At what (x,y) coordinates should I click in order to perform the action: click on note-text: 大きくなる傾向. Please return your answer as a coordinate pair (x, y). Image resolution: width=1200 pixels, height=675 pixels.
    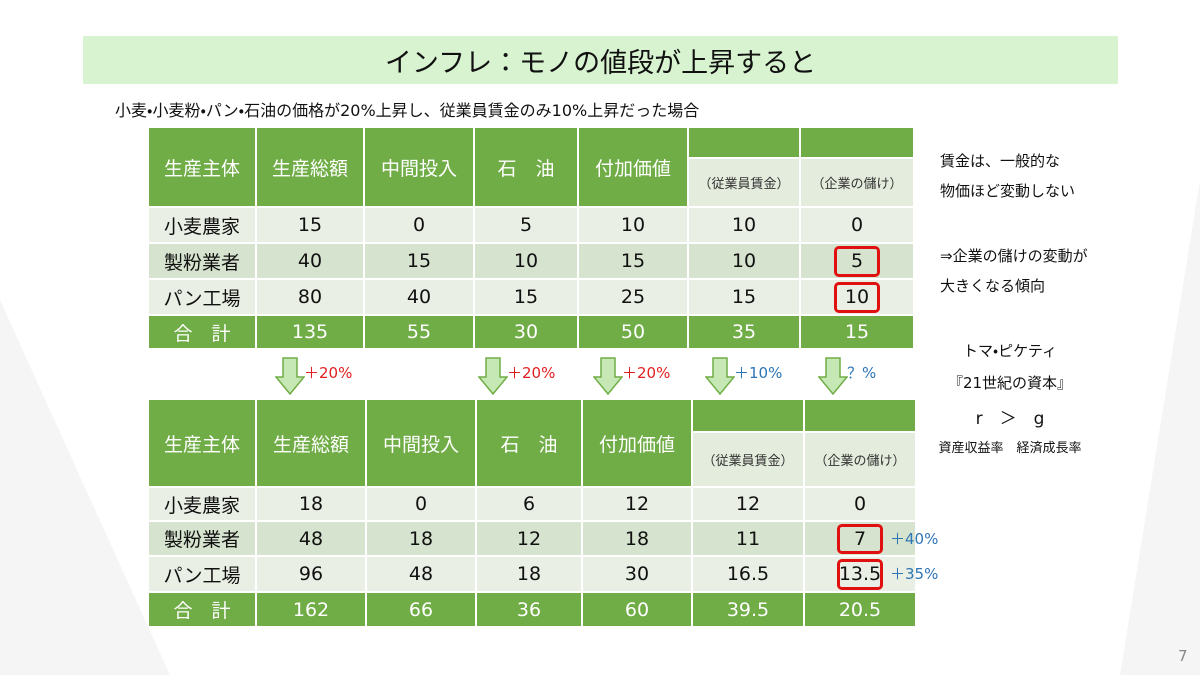
    Looking at the image, I should click on (993, 286).